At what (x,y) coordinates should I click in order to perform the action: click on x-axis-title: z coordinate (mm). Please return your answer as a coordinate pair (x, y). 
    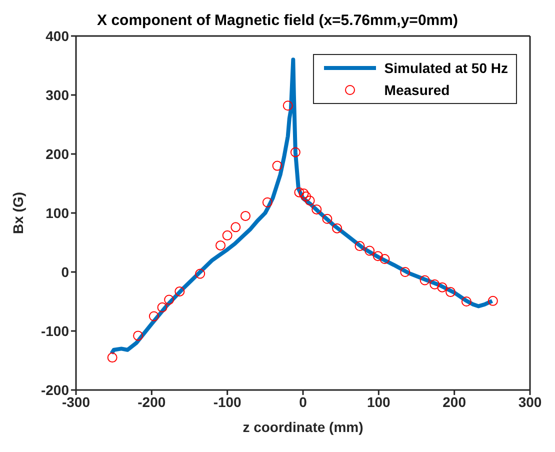
    Looking at the image, I should click on (303, 427).